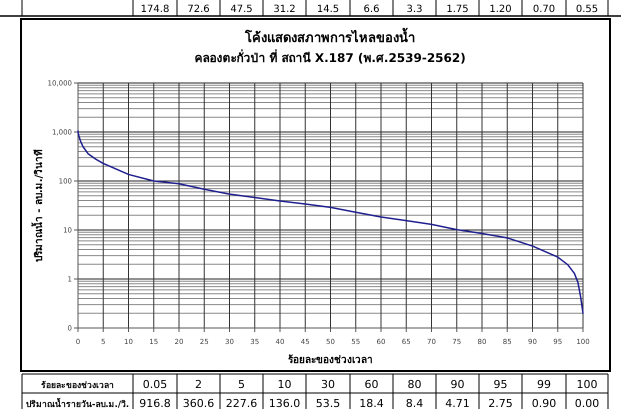 The width and height of the screenshot is (621, 409). Describe the element at coordinates (155, 403) in the screenshot. I see `text: 916.8` at that location.